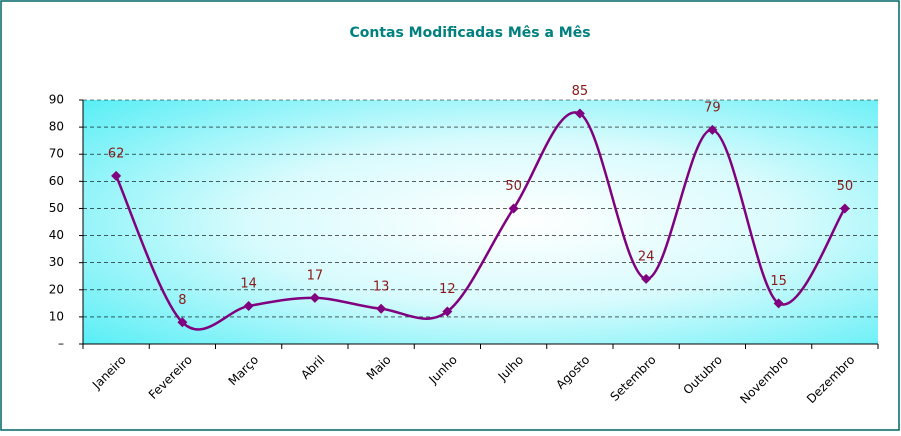 This screenshot has width=901, height=436. I want to click on data-label: 79, so click(712, 107).